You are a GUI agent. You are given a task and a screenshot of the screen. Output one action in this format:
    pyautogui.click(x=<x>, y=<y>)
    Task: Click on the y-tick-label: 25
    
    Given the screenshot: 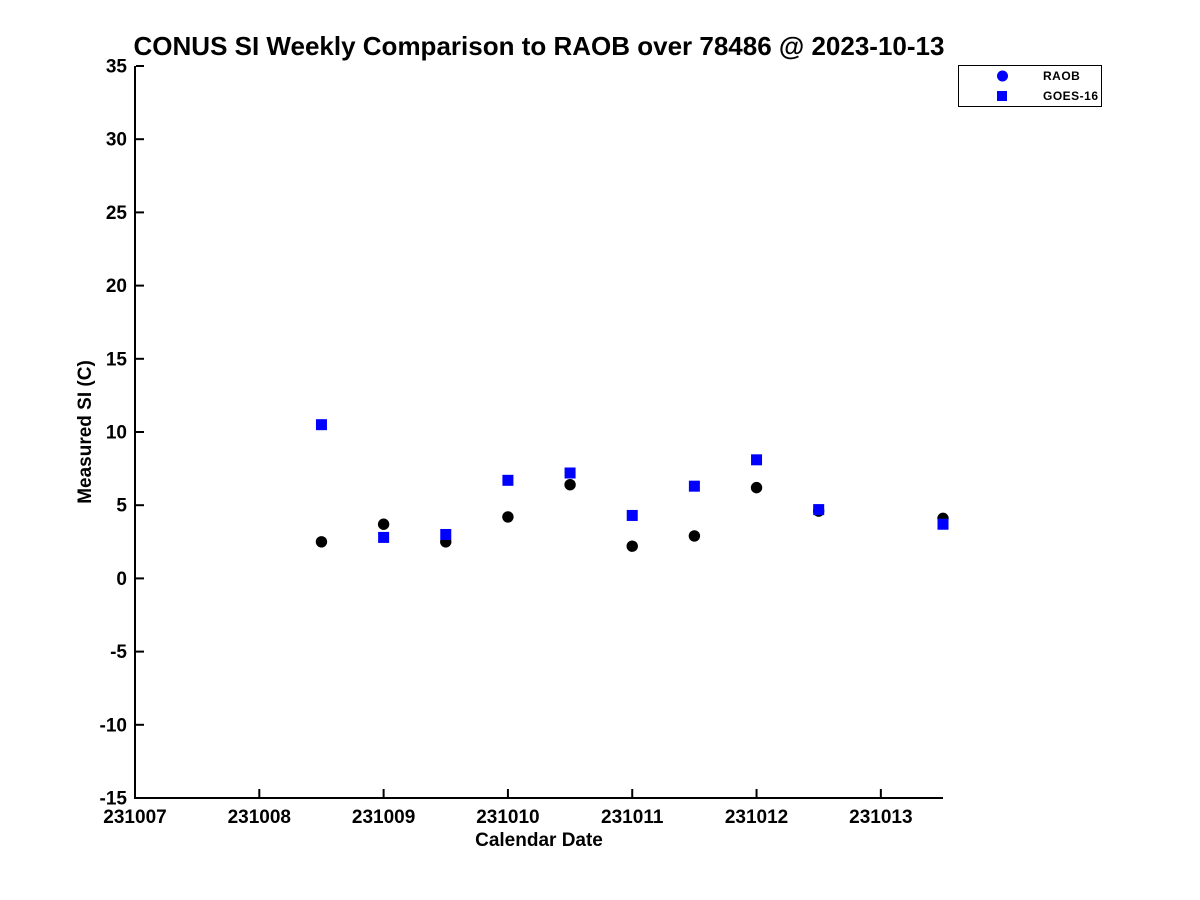 What is the action you would take?
    pyautogui.click(x=117, y=213)
    